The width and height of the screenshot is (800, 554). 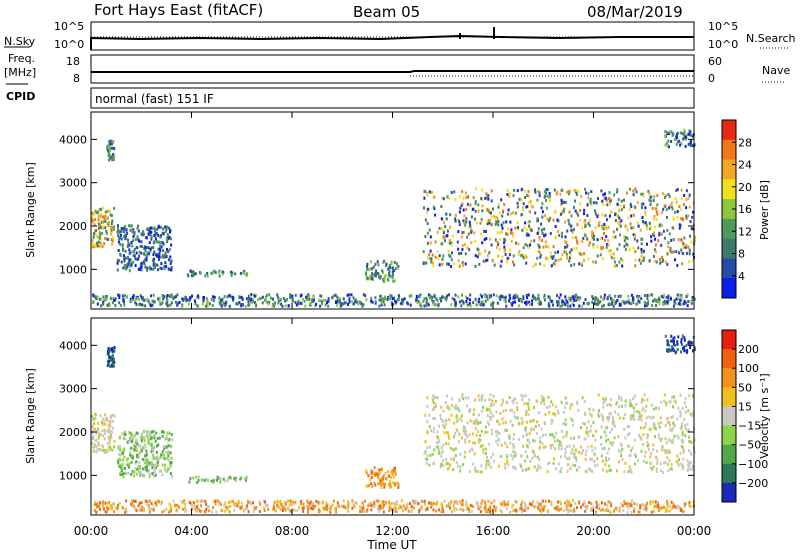 What do you see at coordinates (745, 187) in the screenshot?
I see `colorbar-tick-label: 20` at bounding box center [745, 187].